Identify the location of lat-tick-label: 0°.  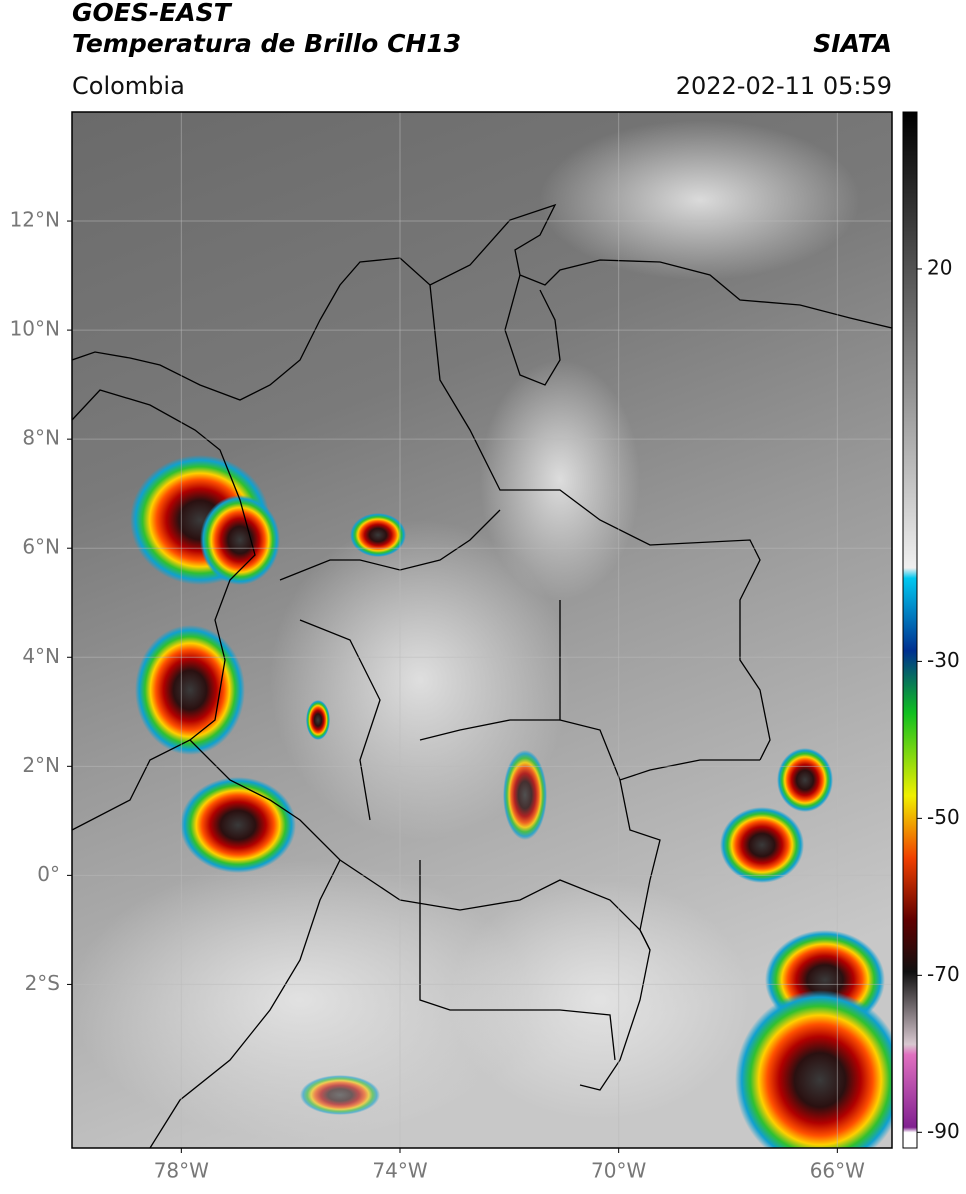
(48, 874).